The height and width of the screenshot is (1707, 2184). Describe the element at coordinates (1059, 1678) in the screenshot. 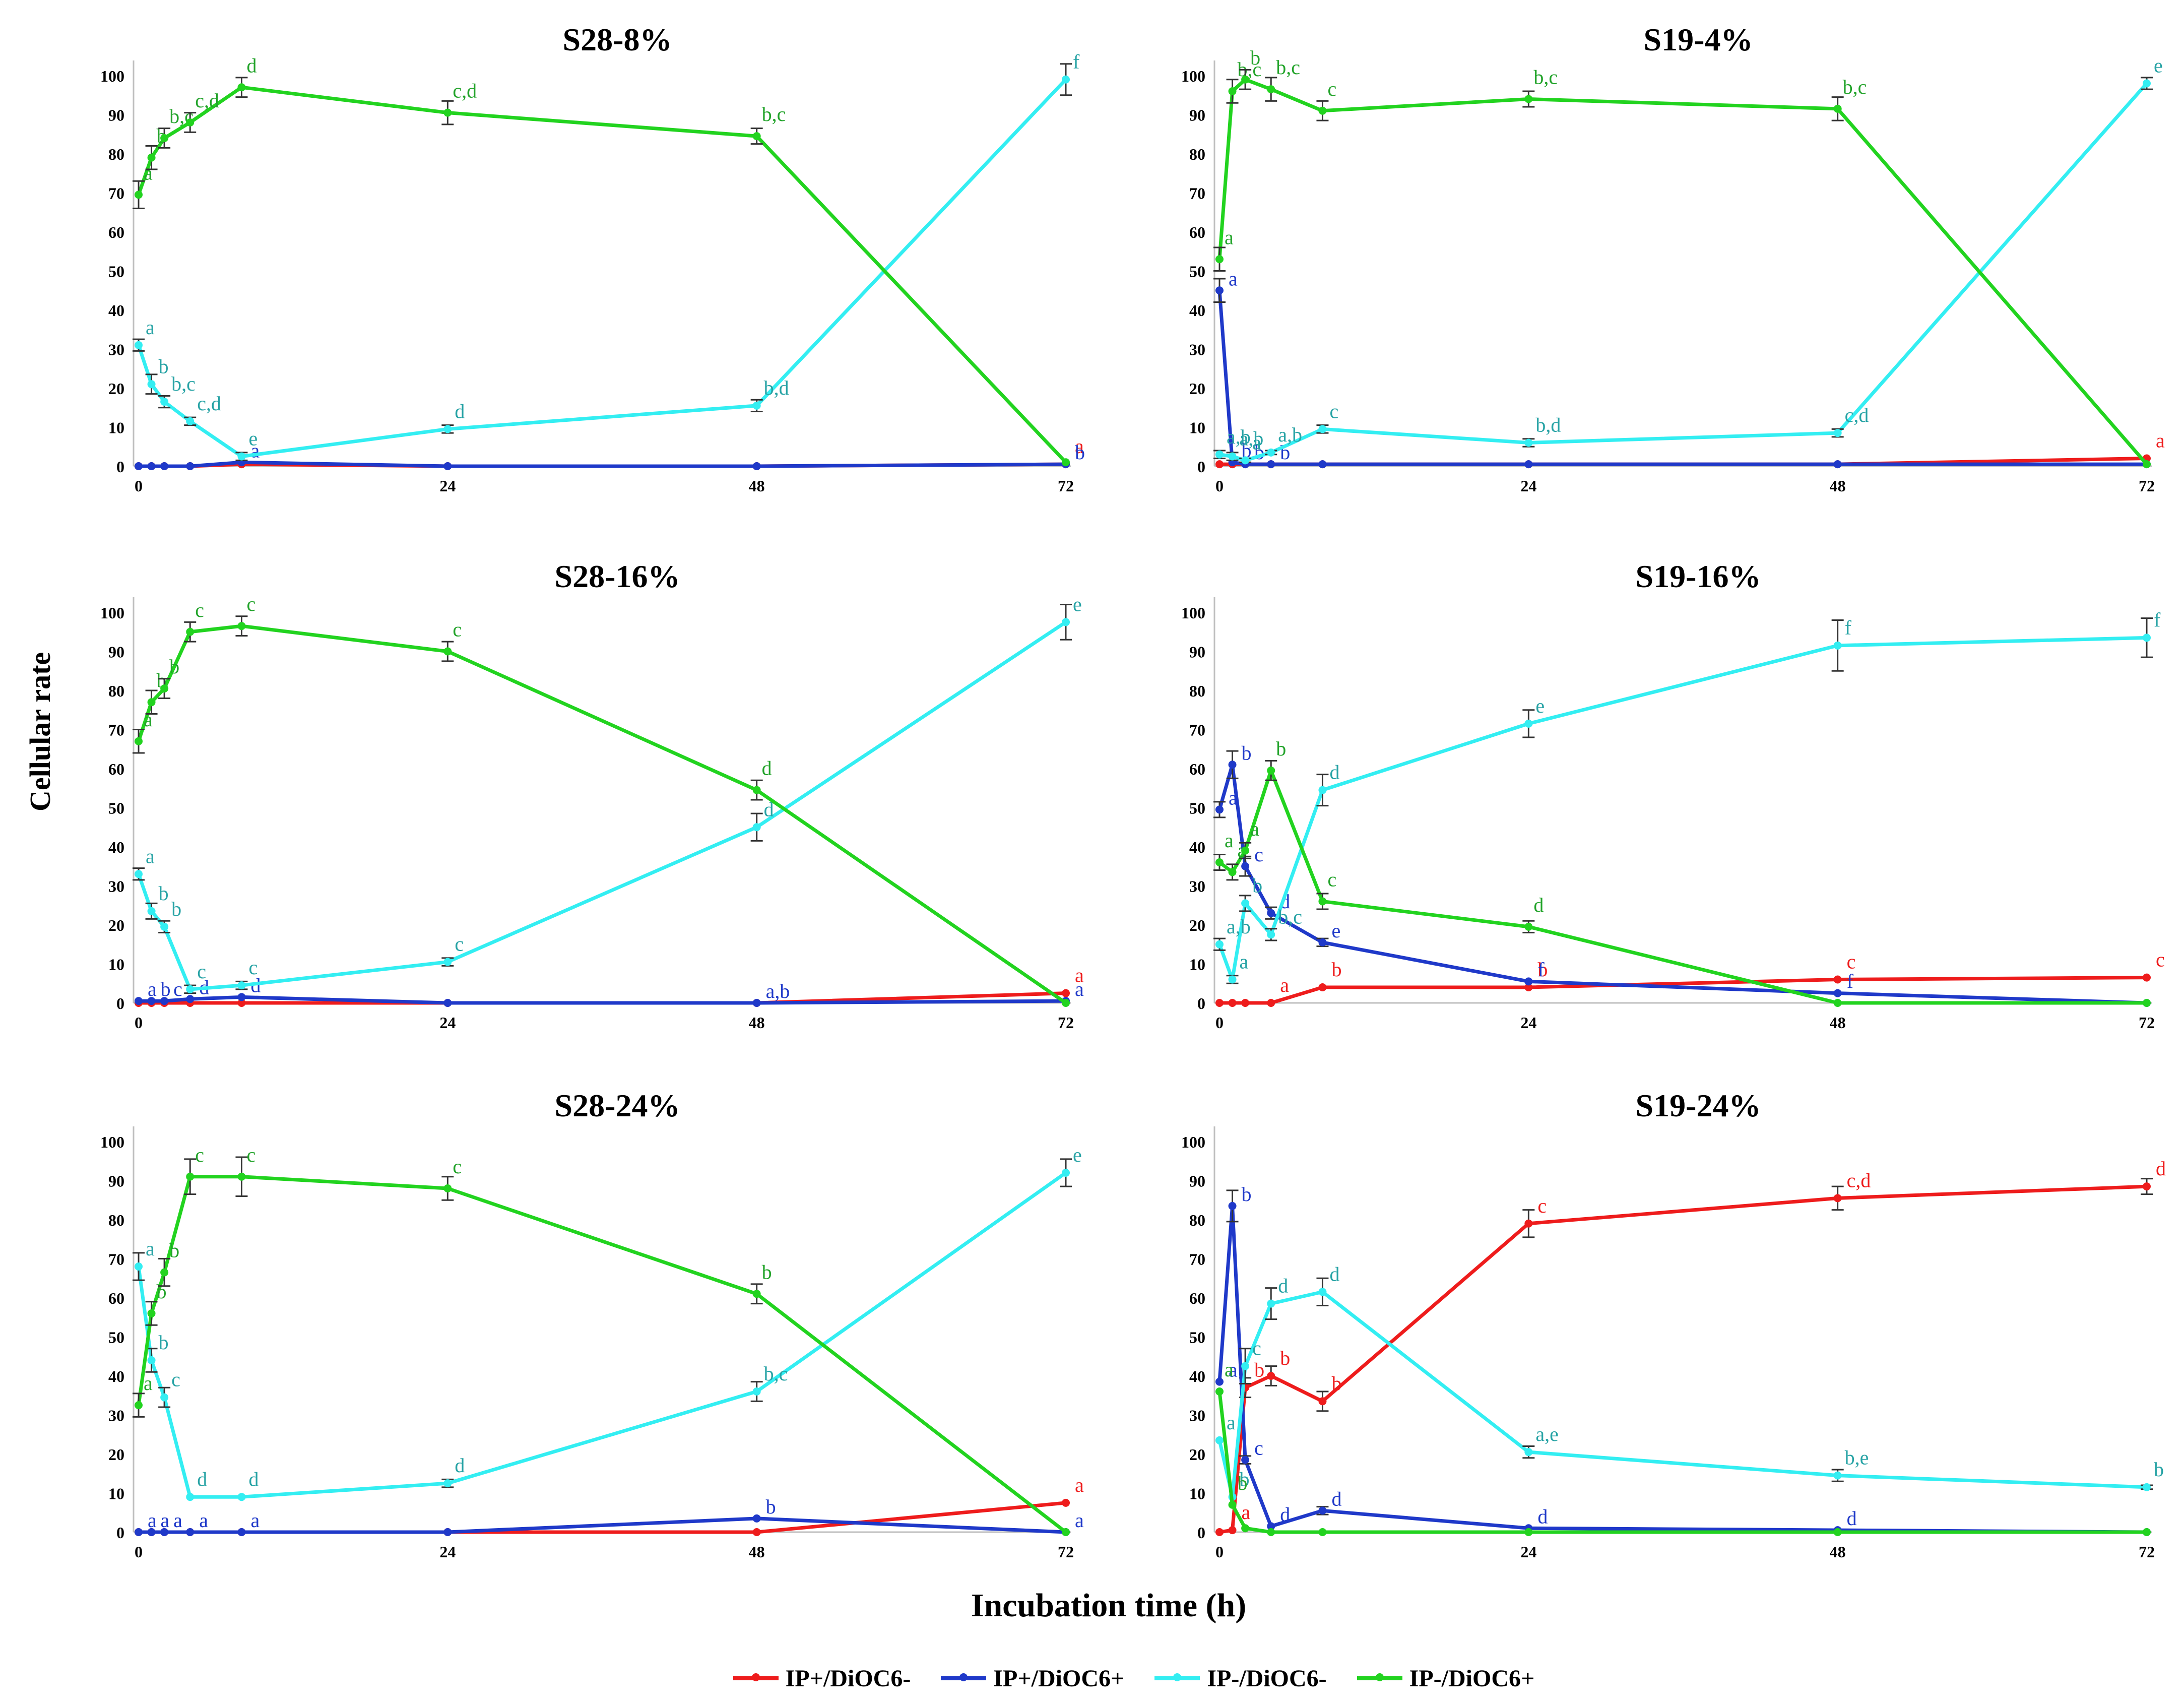

I see `legend-label: IP+/DiOC6+` at that location.